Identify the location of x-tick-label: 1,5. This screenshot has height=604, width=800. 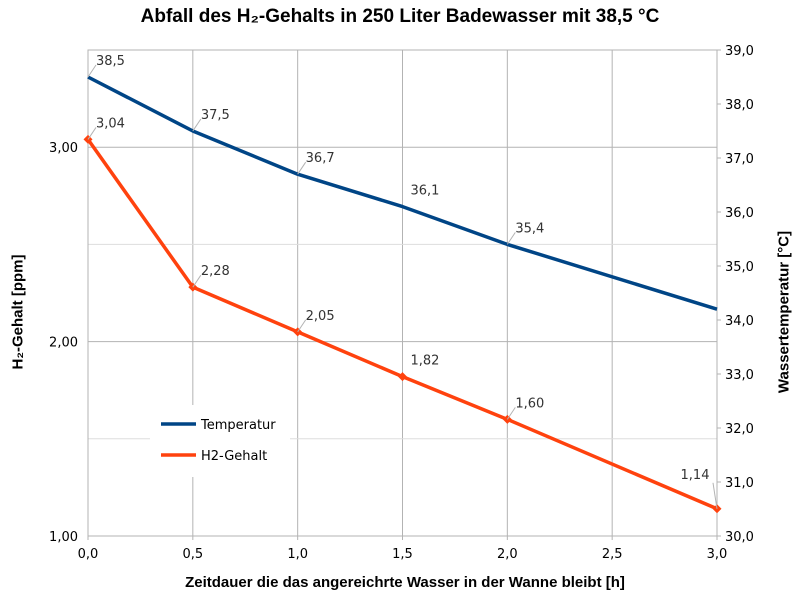
(402, 554).